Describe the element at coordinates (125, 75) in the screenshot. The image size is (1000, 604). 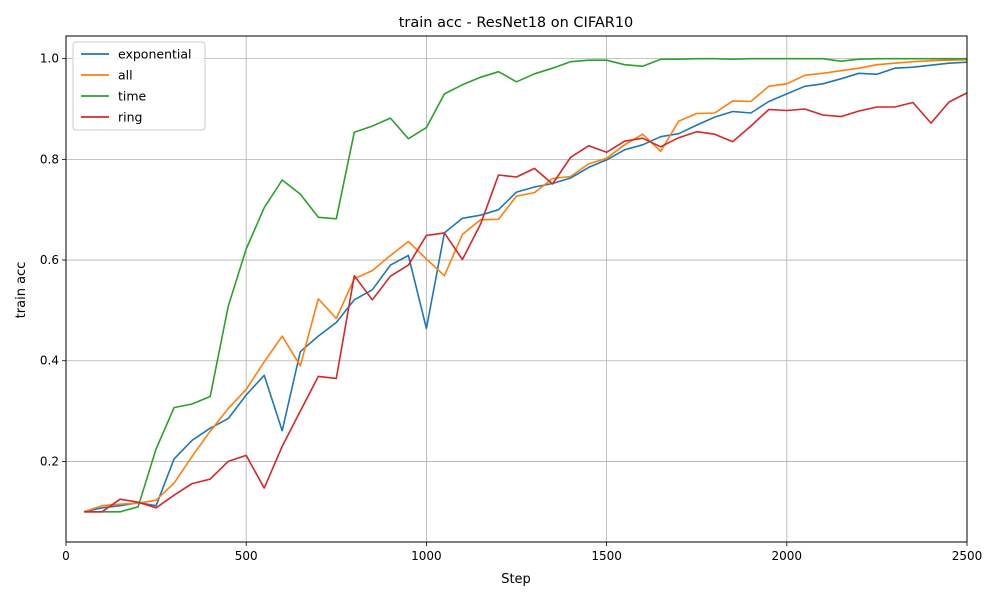
I see `legend-label-all: all` at that location.